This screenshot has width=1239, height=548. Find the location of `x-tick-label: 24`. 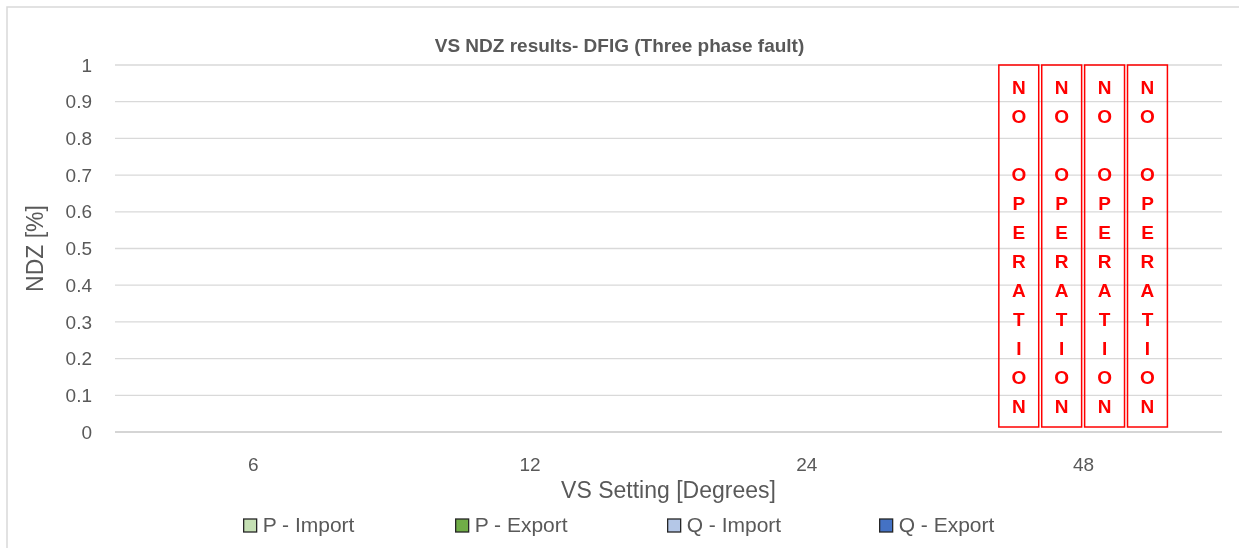

x-tick-label: 24 is located at coordinates (807, 464).